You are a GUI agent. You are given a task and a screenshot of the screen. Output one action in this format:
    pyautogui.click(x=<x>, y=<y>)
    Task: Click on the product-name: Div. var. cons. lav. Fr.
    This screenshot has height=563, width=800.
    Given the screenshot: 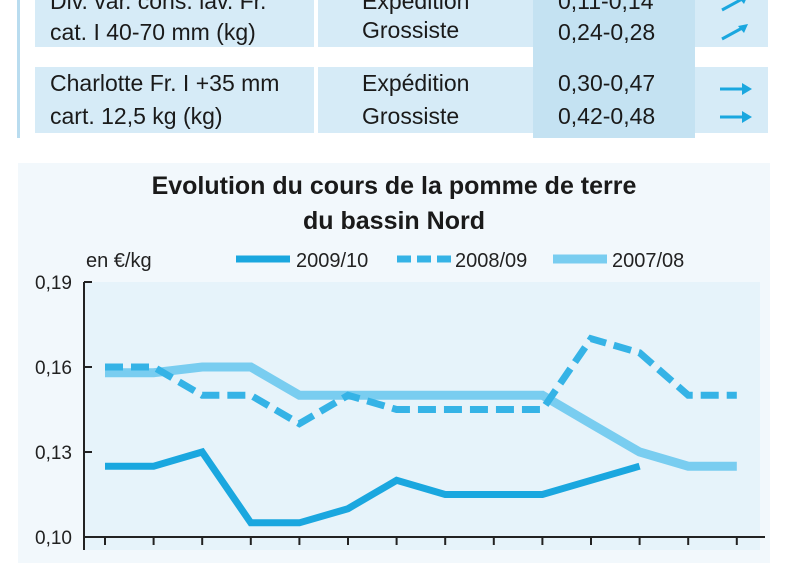 What is the action you would take?
    pyautogui.click(x=158, y=7)
    